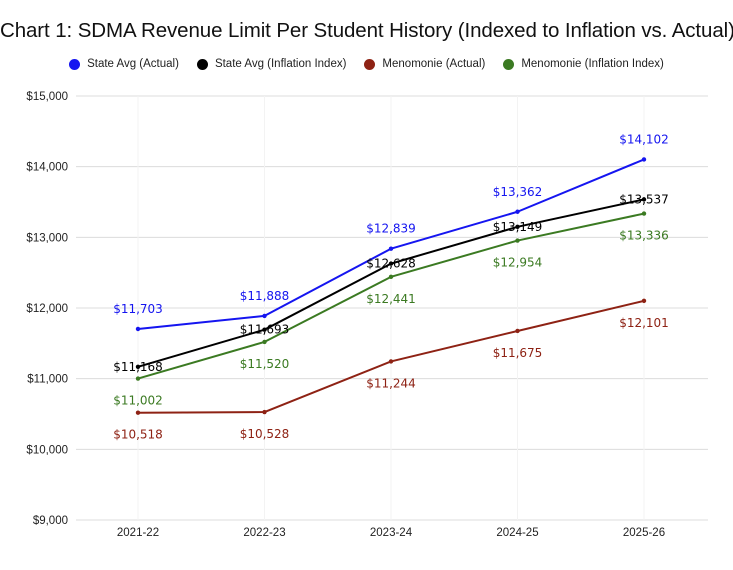  Describe the element at coordinates (138, 533) in the screenshot. I see `x-tick-label: 2021-22` at that location.